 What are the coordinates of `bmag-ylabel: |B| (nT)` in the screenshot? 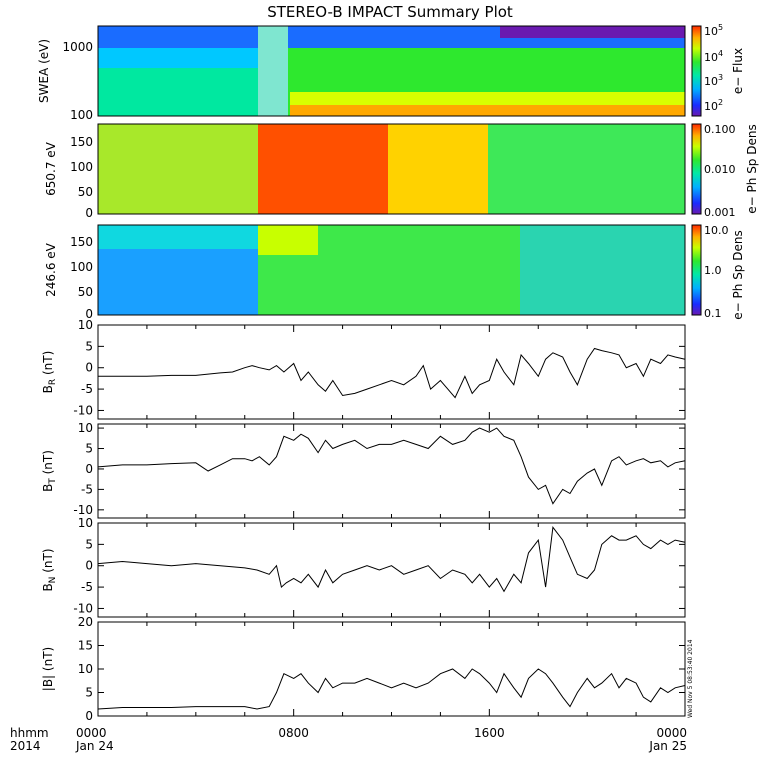 It's located at (48, 669).